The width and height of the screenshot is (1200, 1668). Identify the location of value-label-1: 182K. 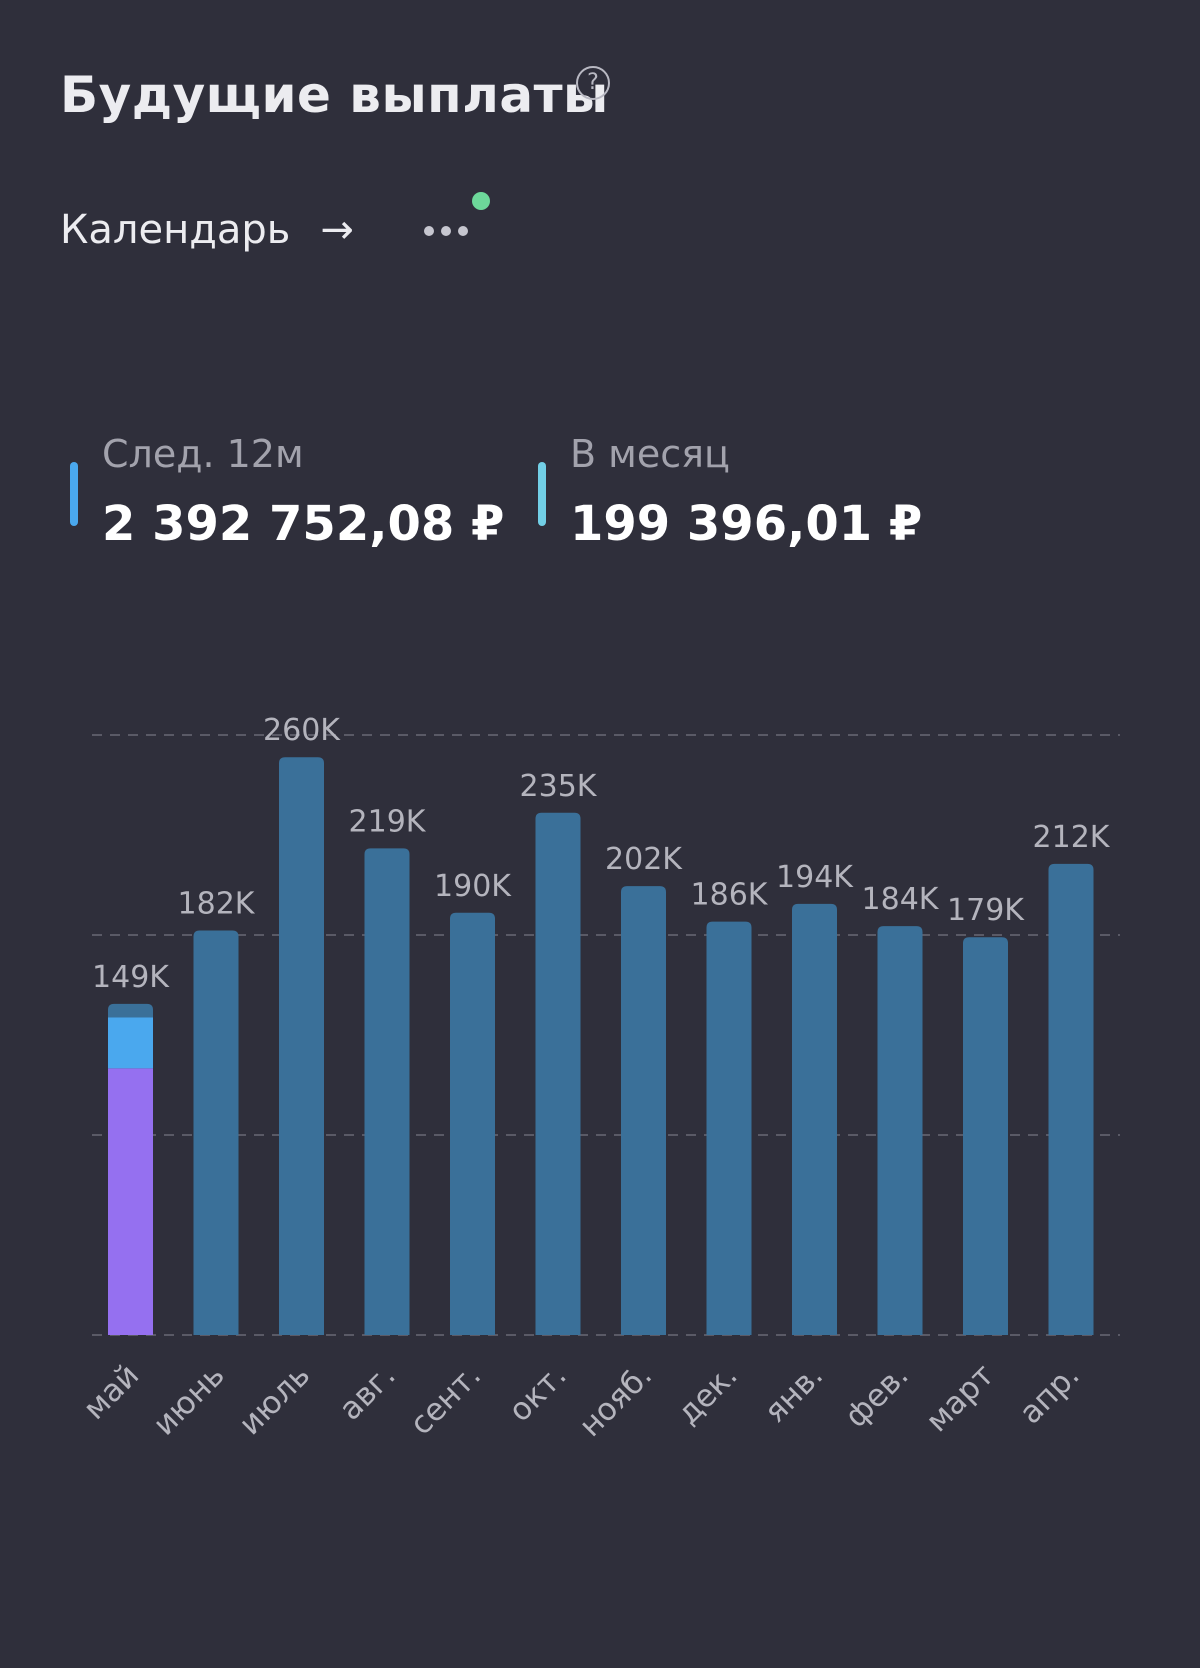
(217, 904).